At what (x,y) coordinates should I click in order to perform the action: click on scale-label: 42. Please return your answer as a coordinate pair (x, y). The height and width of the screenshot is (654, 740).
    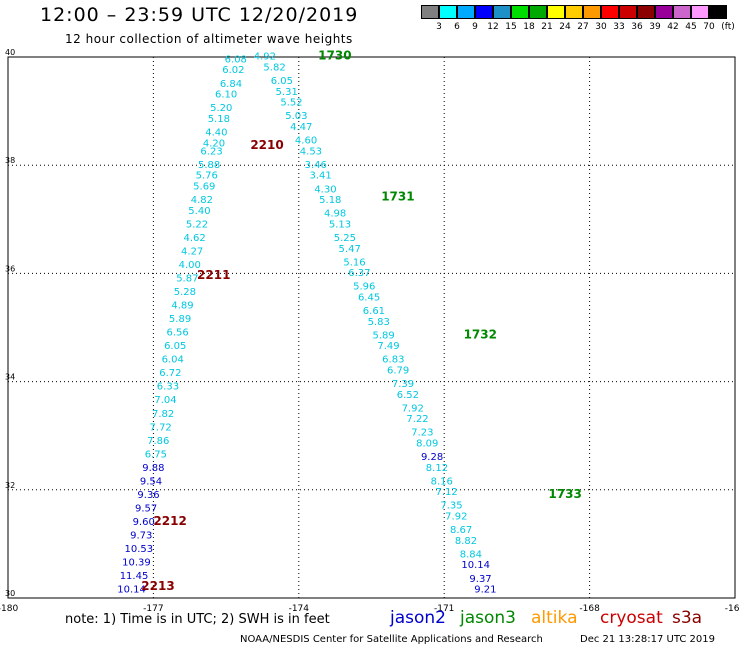
    Looking at the image, I should click on (673, 27).